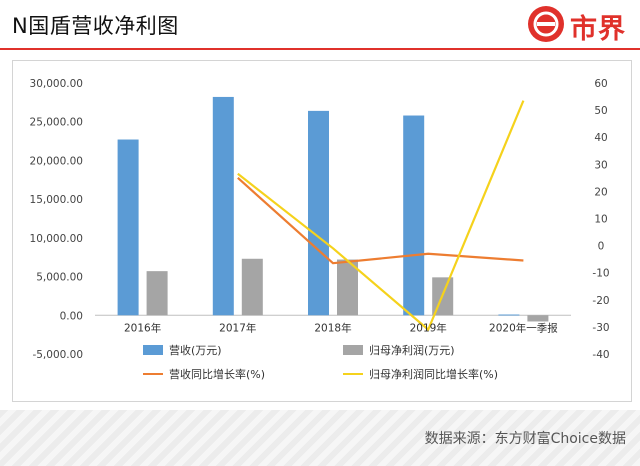 The width and height of the screenshot is (640, 466). What do you see at coordinates (57, 355) in the screenshot?
I see `y-left-tick-label: -5,000.00` at bounding box center [57, 355].